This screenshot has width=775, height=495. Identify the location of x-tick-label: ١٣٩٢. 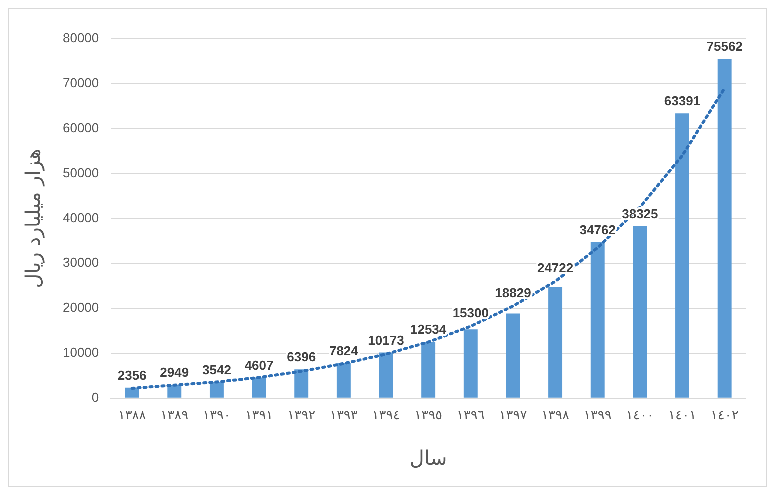
(302, 416).